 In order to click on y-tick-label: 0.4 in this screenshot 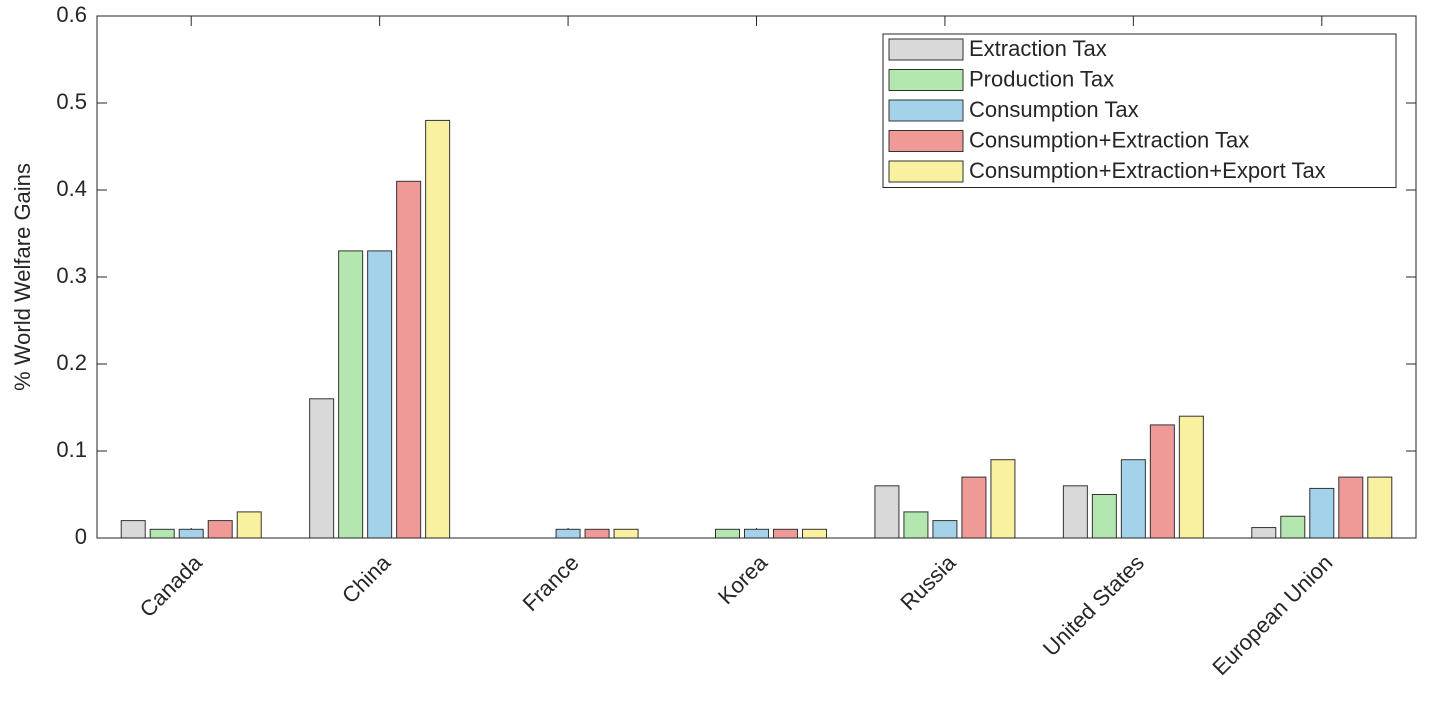, I will do `click(71, 188)`.